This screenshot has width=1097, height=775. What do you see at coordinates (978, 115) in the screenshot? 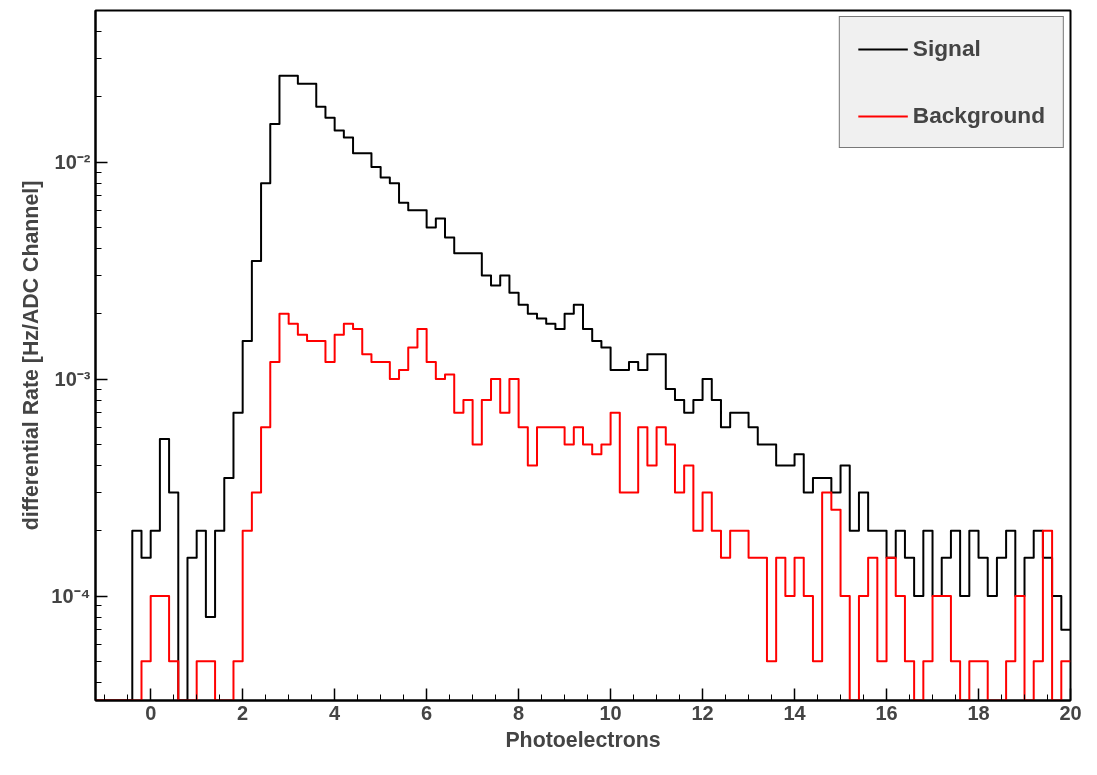
I see `legend-label: Background` at bounding box center [978, 115].